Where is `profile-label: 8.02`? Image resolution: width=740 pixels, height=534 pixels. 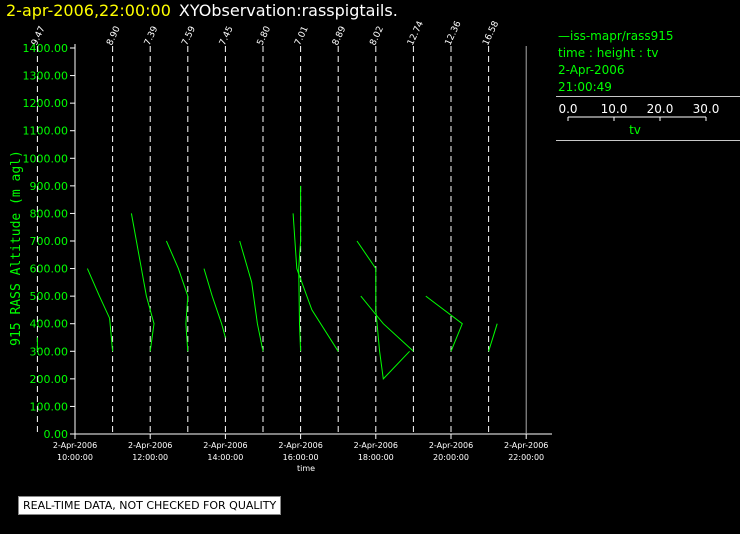
profile-label: 8.02 is located at coordinates (377, 36).